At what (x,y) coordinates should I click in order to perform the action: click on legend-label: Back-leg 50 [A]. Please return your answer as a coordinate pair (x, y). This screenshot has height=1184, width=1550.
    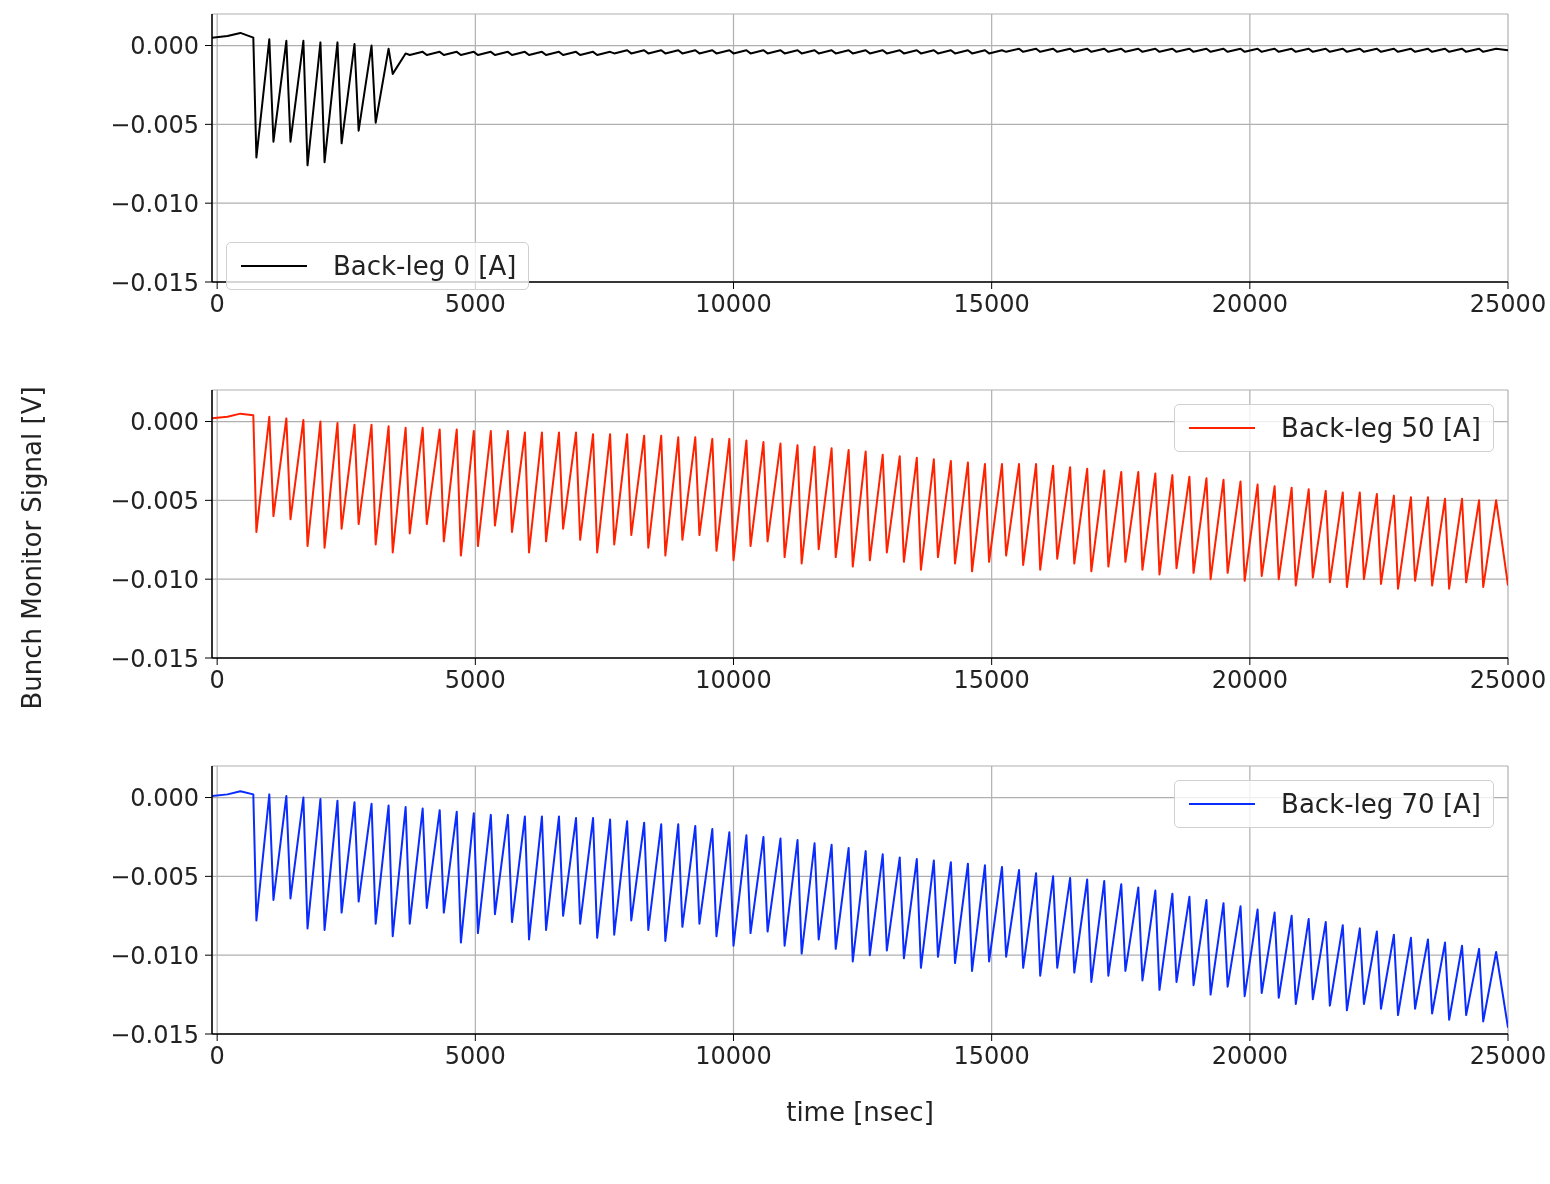
    Looking at the image, I should click on (1381, 428).